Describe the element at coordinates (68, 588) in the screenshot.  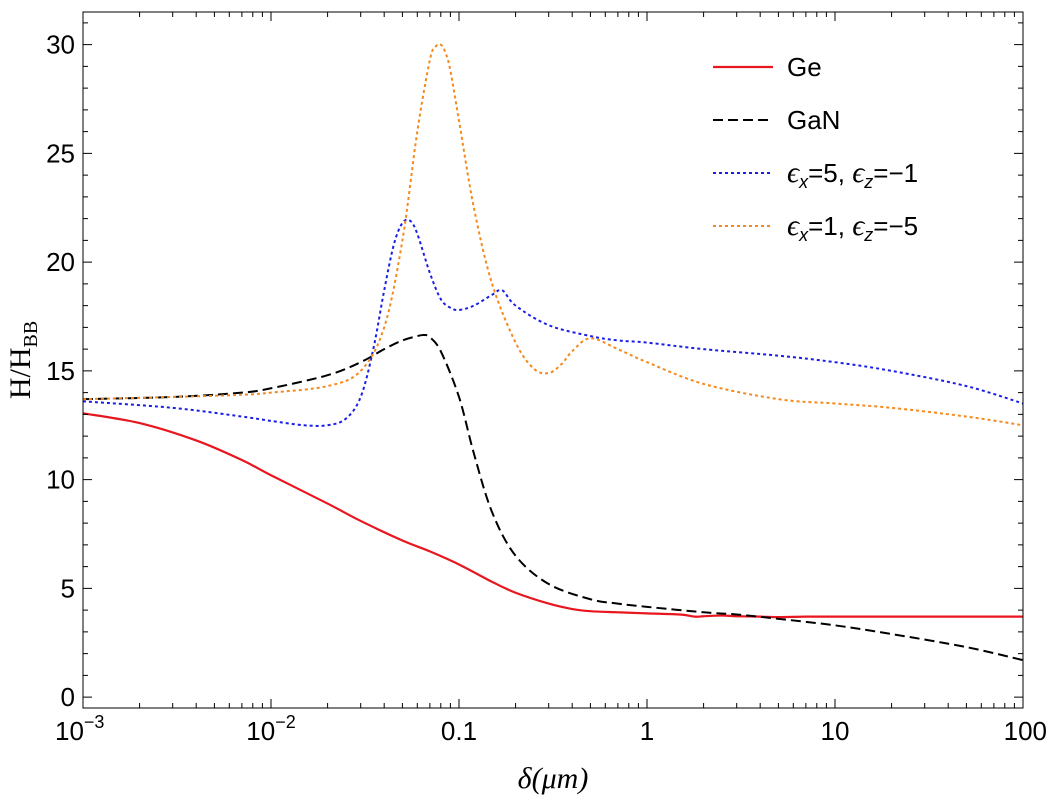
I see `y-tick-label: 5` at that location.